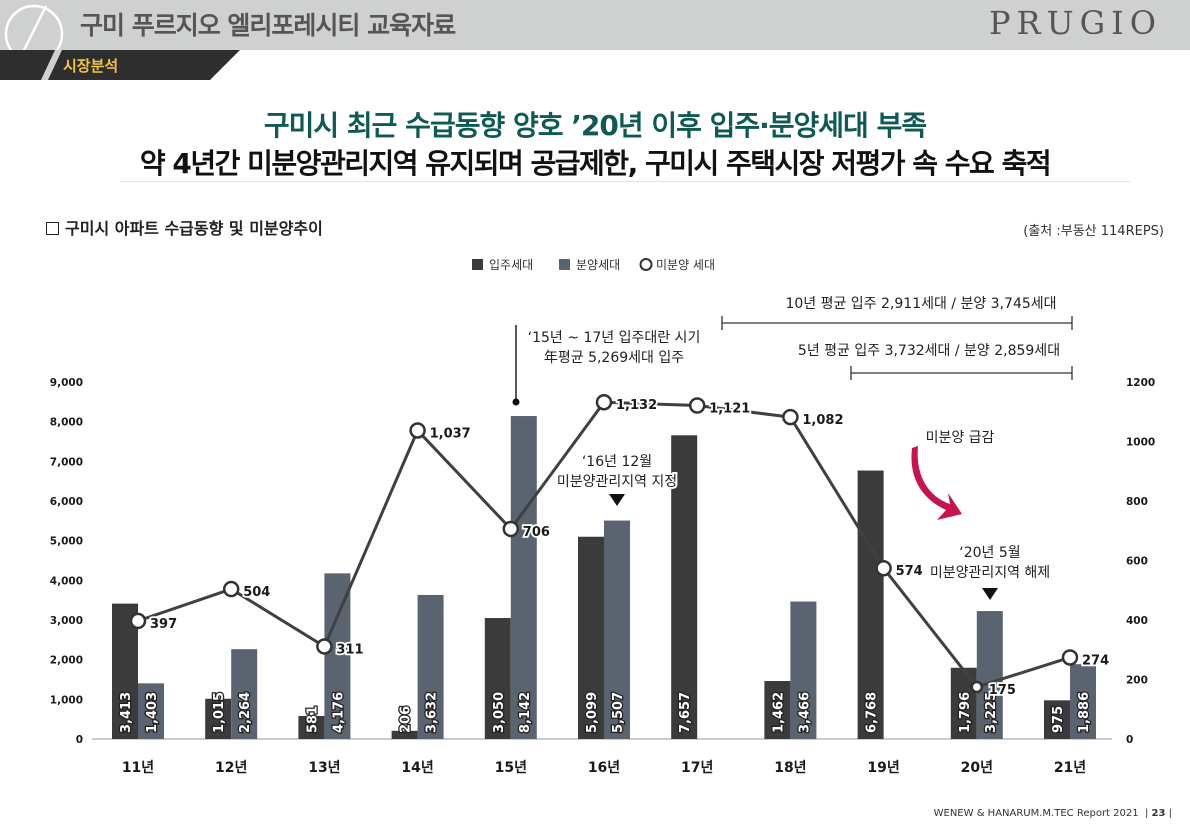 The image size is (1190, 827). Describe the element at coordinates (194, 228) in the screenshot. I see `chart-heading-text: 구미시 아파트 수급동향 및 미분양추이` at that location.